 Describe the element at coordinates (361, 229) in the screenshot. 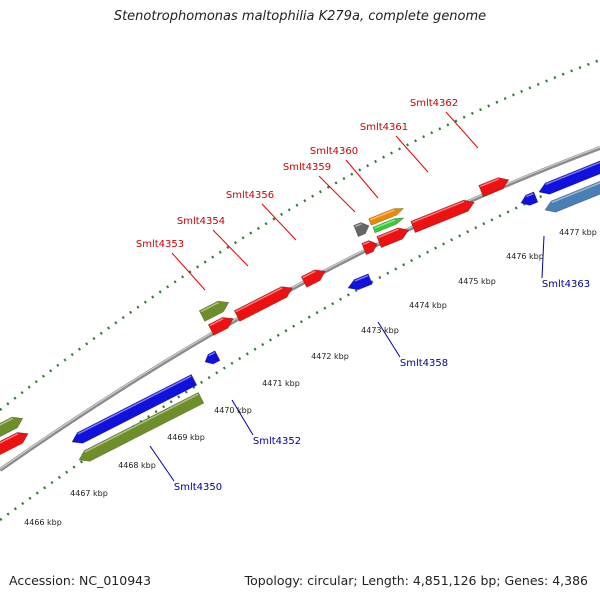

I see `gene-arrow-gray` at that location.